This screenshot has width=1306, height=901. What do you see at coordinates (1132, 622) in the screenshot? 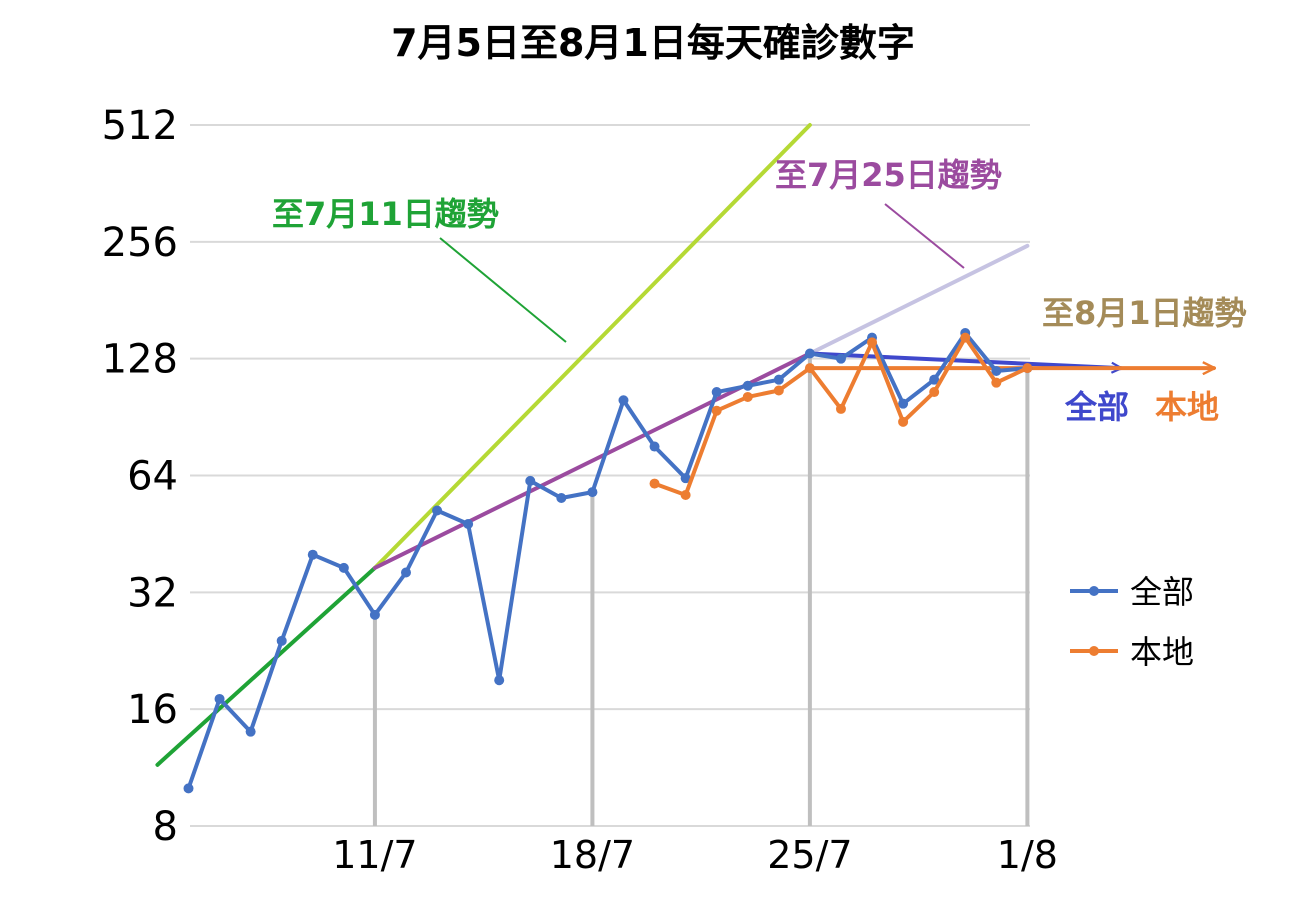
I see `legend: 全部 本地` at bounding box center [1132, 622].